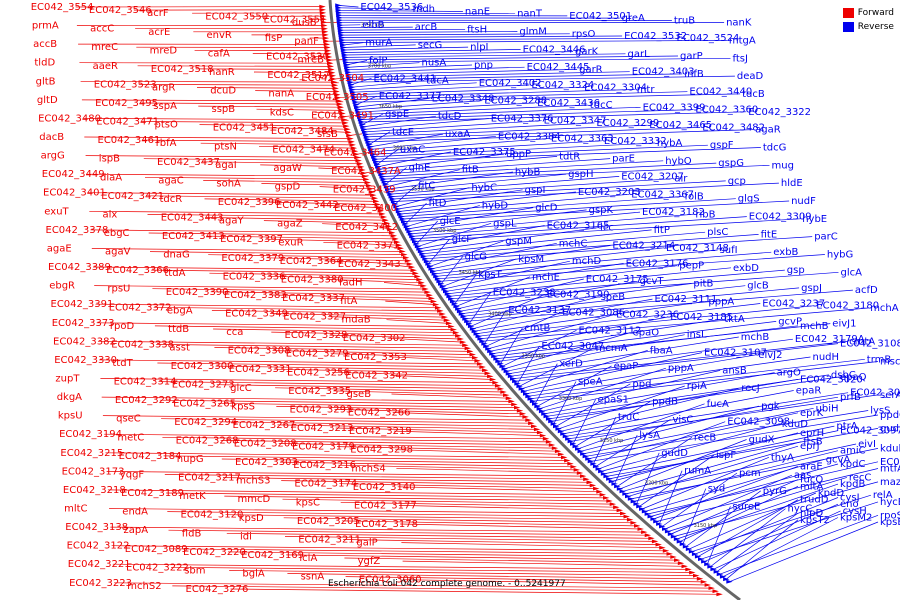 The height and width of the screenshot is (600, 900). Describe the element at coordinates (232, 221) in the screenshot. I see `forward-gene-label: agaY` at that location.